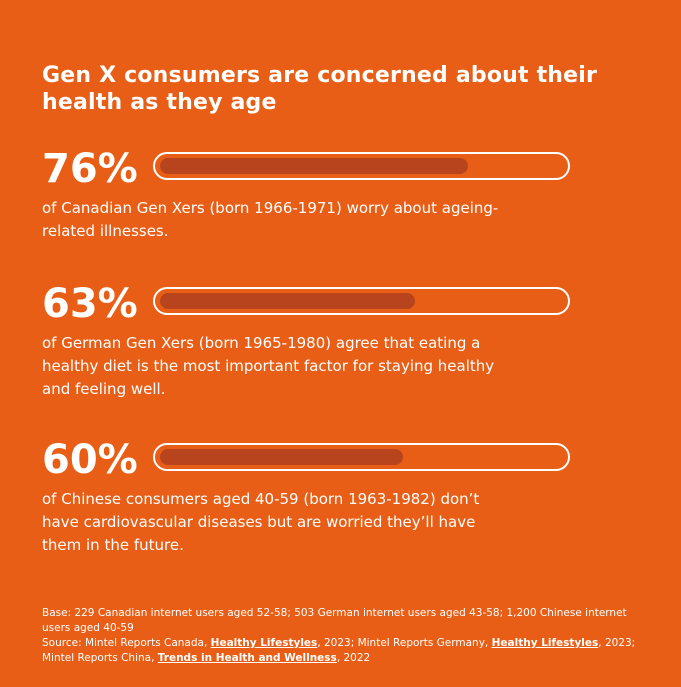 The width and height of the screenshot is (681, 687). What do you see at coordinates (247, 658) in the screenshot?
I see `source-link-trends-health-wellness: Trends in Health and Wellness` at bounding box center [247, 658].